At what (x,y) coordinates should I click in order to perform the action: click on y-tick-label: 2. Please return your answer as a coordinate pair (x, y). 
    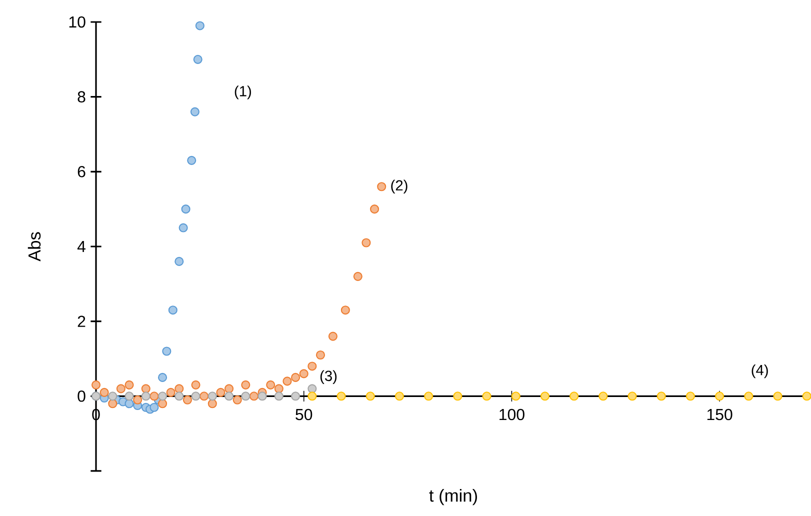
    Looking at the image, I should click on (82, 321).